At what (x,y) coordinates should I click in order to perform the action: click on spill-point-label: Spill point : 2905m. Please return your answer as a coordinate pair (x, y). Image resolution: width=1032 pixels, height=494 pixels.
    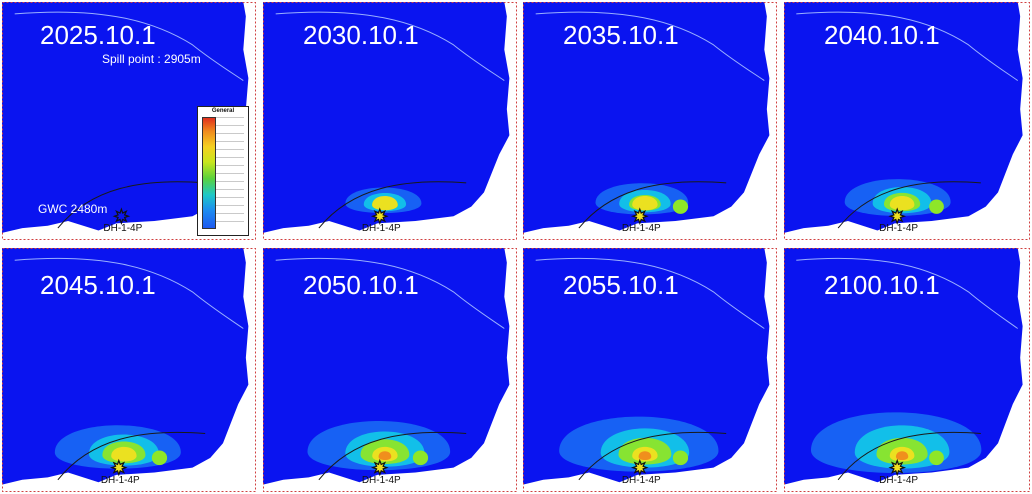
    Looking at the image, I should click on (151, 59).